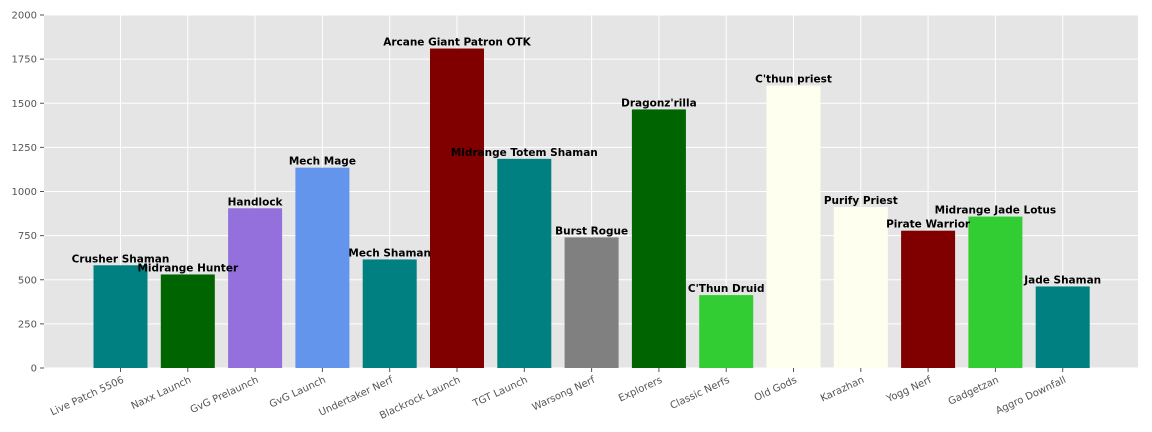 The width and height of the screenshot is (1152, 432). What do you see at coordinates (24, 104) in the screenshot?
I see `y-tick-label: 1500` at bounding box center [24, 104].